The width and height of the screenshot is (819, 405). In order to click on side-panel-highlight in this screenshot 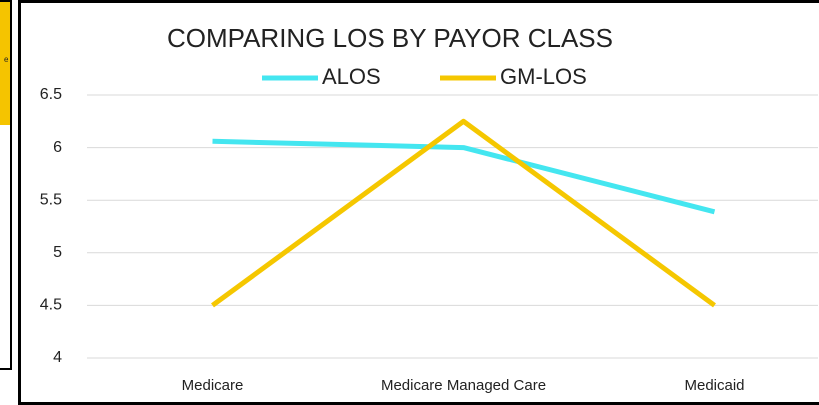, I will do `click(6, 62)`.